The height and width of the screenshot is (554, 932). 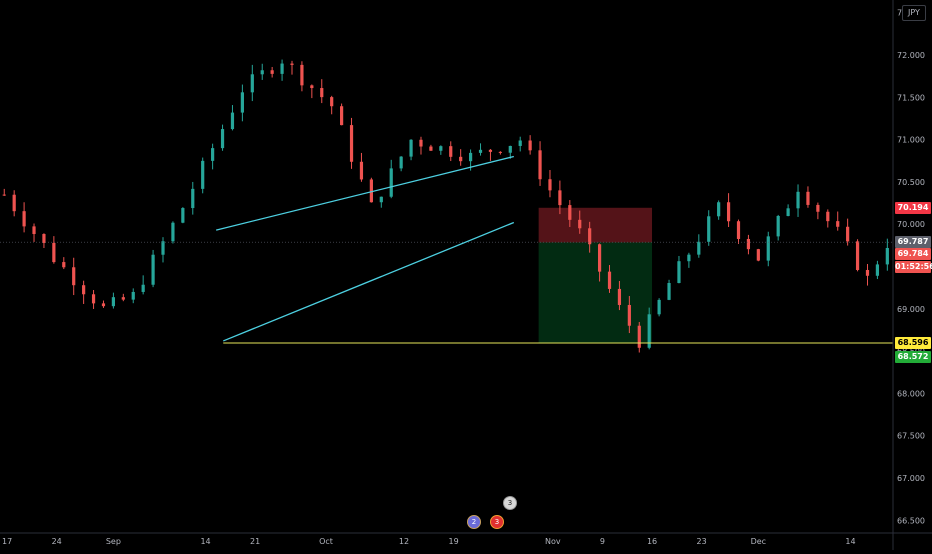 I want to click on price-tick-label: 67.000, so click(x=911, y=478).